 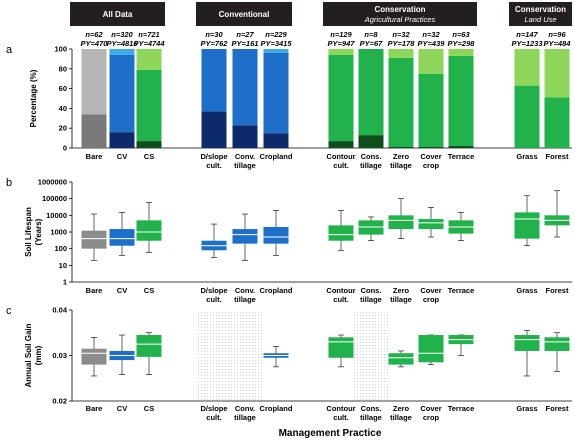 What do you see at coordinates (431, 165) in the screenshot?
I see `category-tick-label: crop` at bounding box center [431, 165].